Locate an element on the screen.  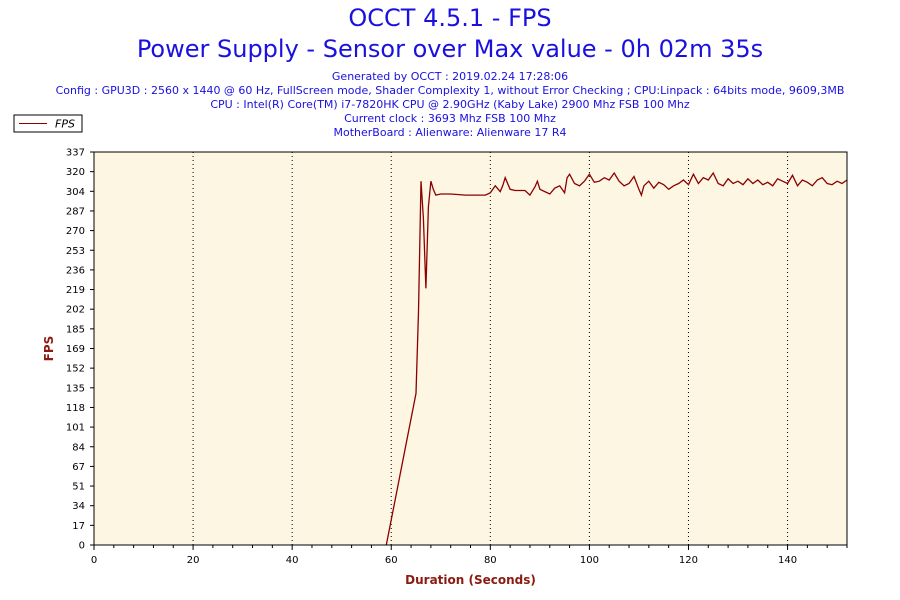
x-tick-label: 60 is located at coordinates (391, 560).